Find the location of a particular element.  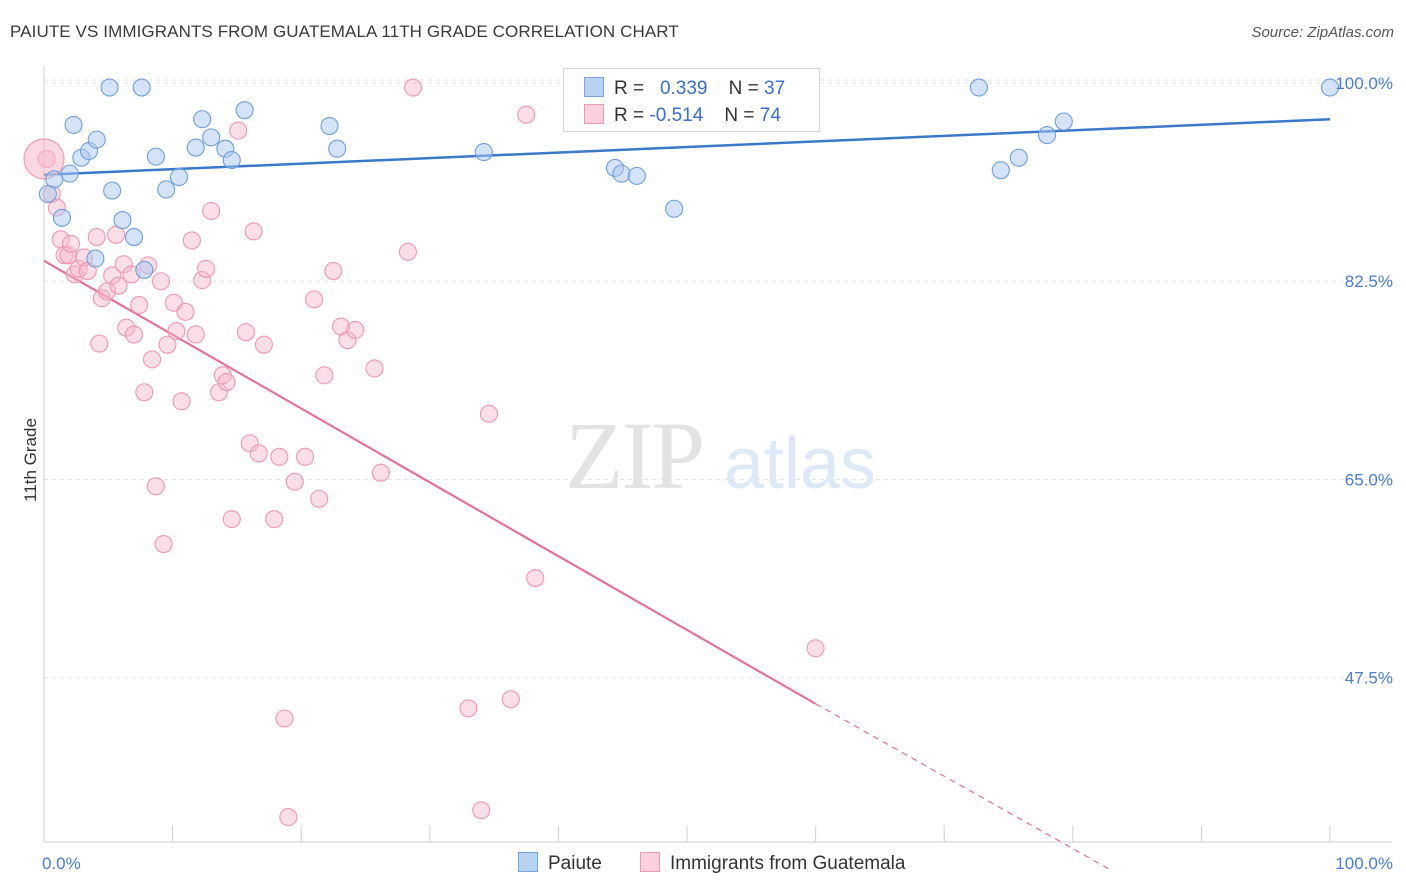

watermark: ZIP atlas is located at coordinates (720, 455).